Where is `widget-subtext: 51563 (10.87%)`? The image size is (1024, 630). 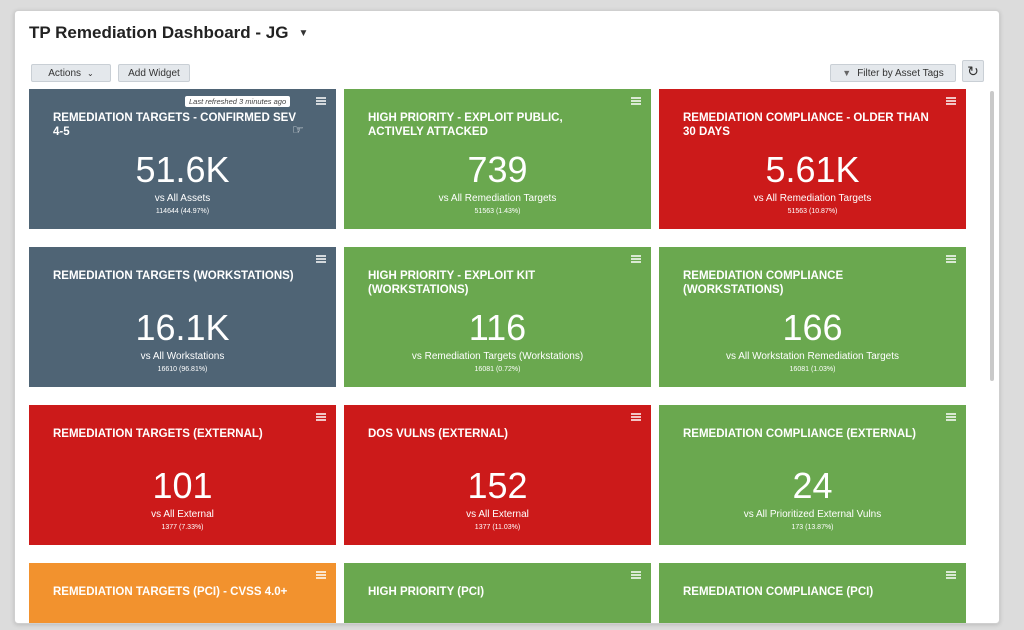 widget-subtext: 51563 (10.87%) is located at coordinates (812, 211).